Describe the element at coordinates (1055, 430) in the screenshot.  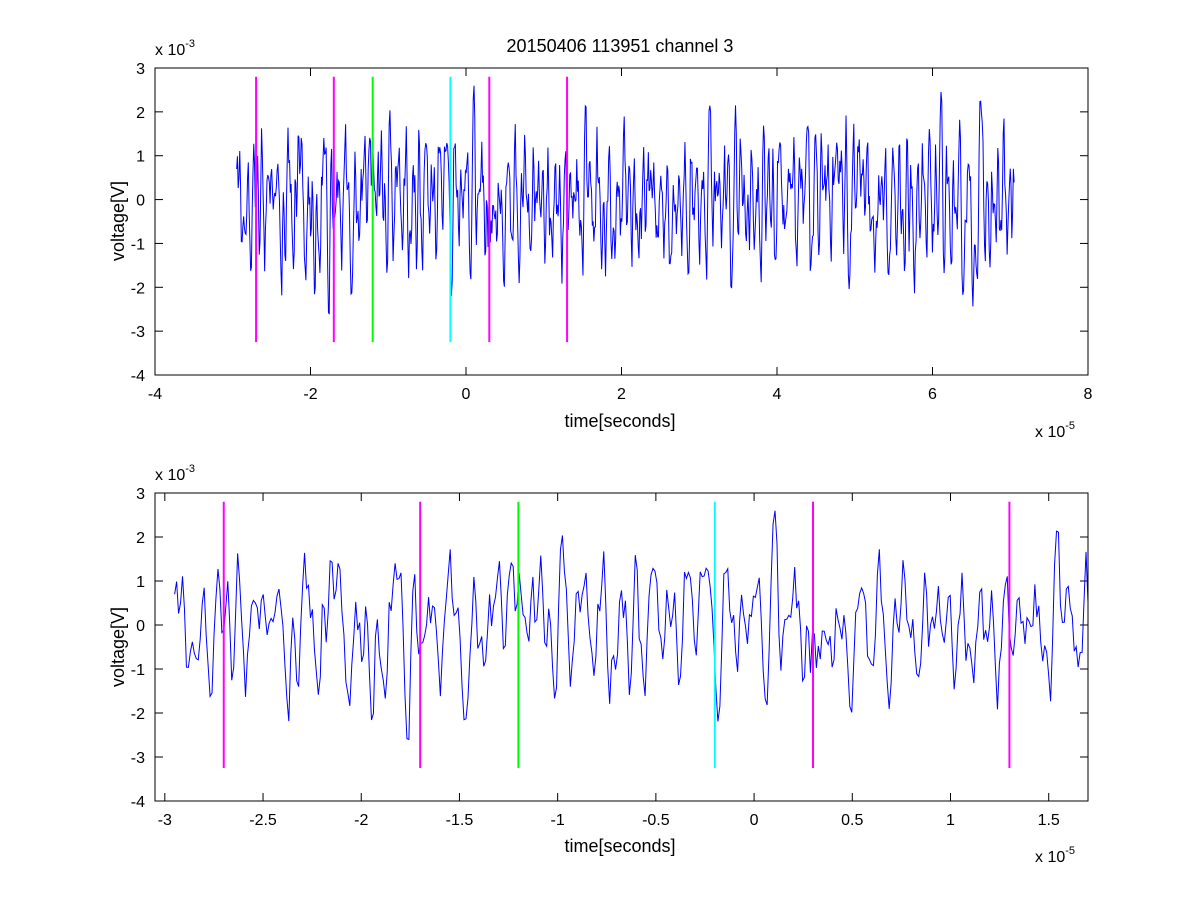
I see `top-x-multiplier: x 10-5` at that location.